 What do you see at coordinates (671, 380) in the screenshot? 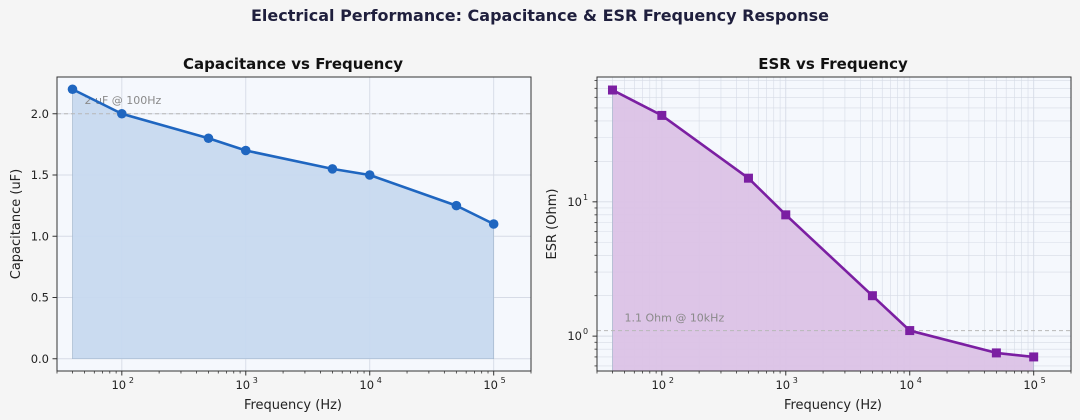
I see `esr-x-tick-exponent: 2` at bounding box center [671, 380].